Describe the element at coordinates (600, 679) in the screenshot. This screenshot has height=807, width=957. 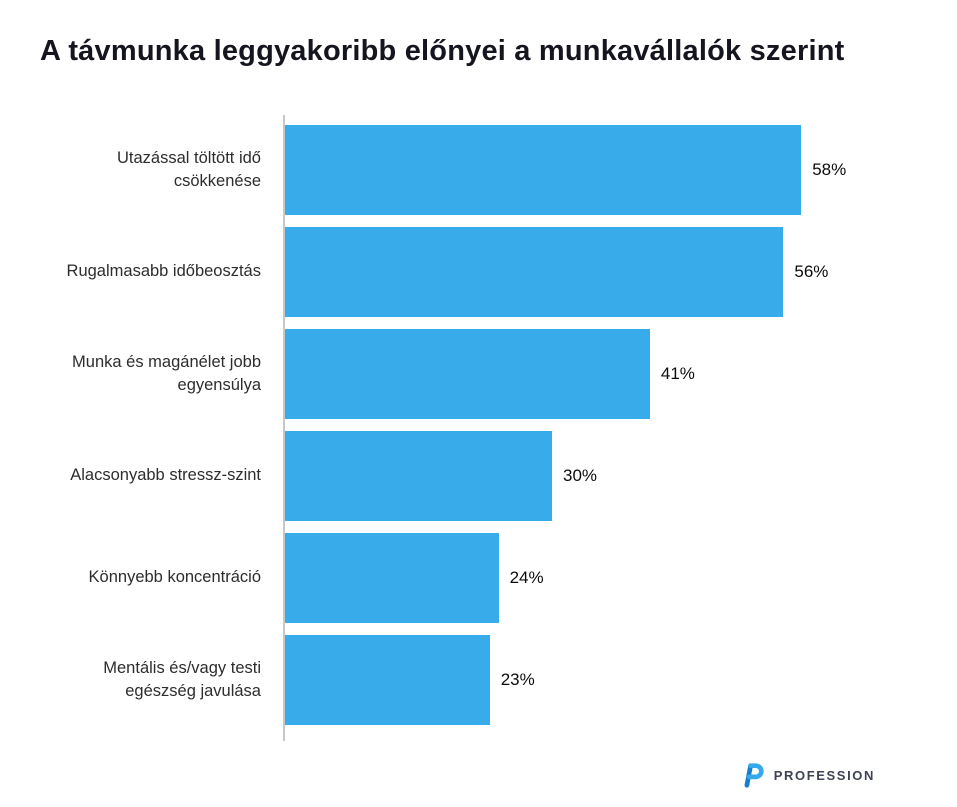
I see `bar-area: 23%` at that location.